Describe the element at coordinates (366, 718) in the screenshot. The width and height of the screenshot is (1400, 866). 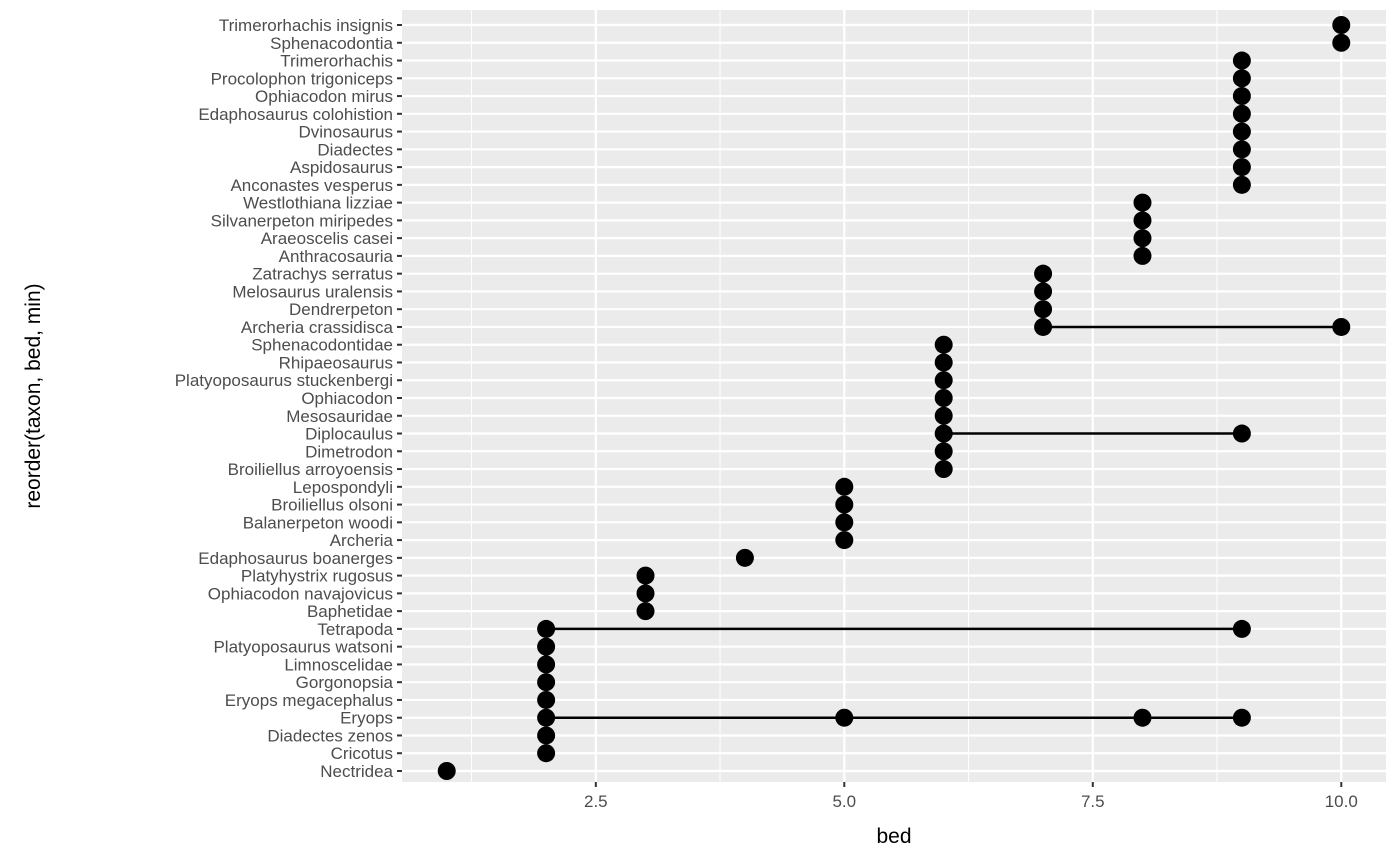
I see `y-tick-label: Eryops` at that location.